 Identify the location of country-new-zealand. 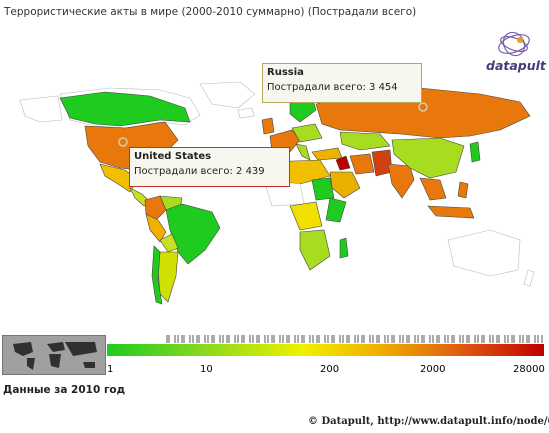
(529, 278).